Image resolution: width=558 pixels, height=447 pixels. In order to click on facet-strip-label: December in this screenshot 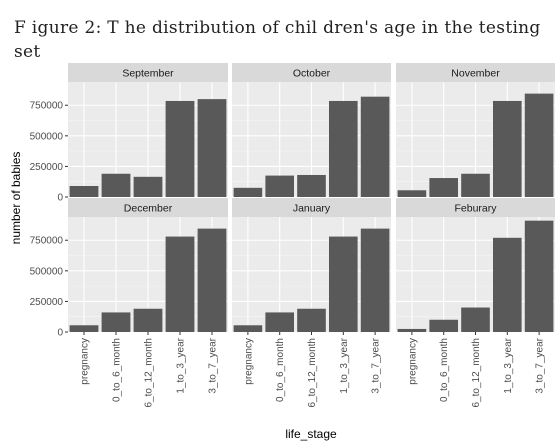, I will do `click(148, 209)`.